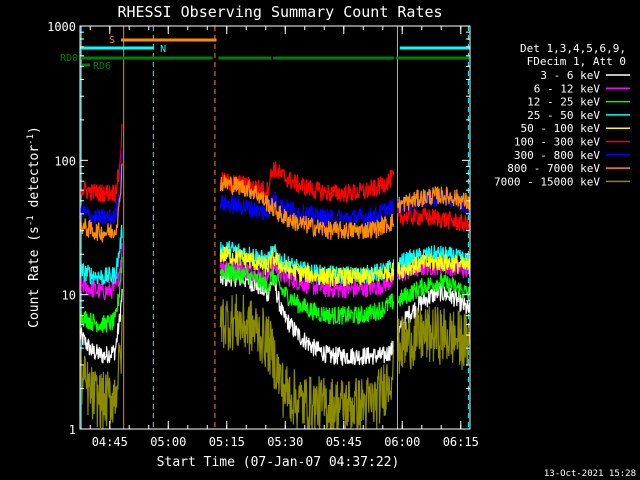 This screenshot has width=640, height=480. Describe the element at coordinates (573, 48) in the screenshot. I see `legend-header: Det 1,3,4,5,6,9,` at that location.